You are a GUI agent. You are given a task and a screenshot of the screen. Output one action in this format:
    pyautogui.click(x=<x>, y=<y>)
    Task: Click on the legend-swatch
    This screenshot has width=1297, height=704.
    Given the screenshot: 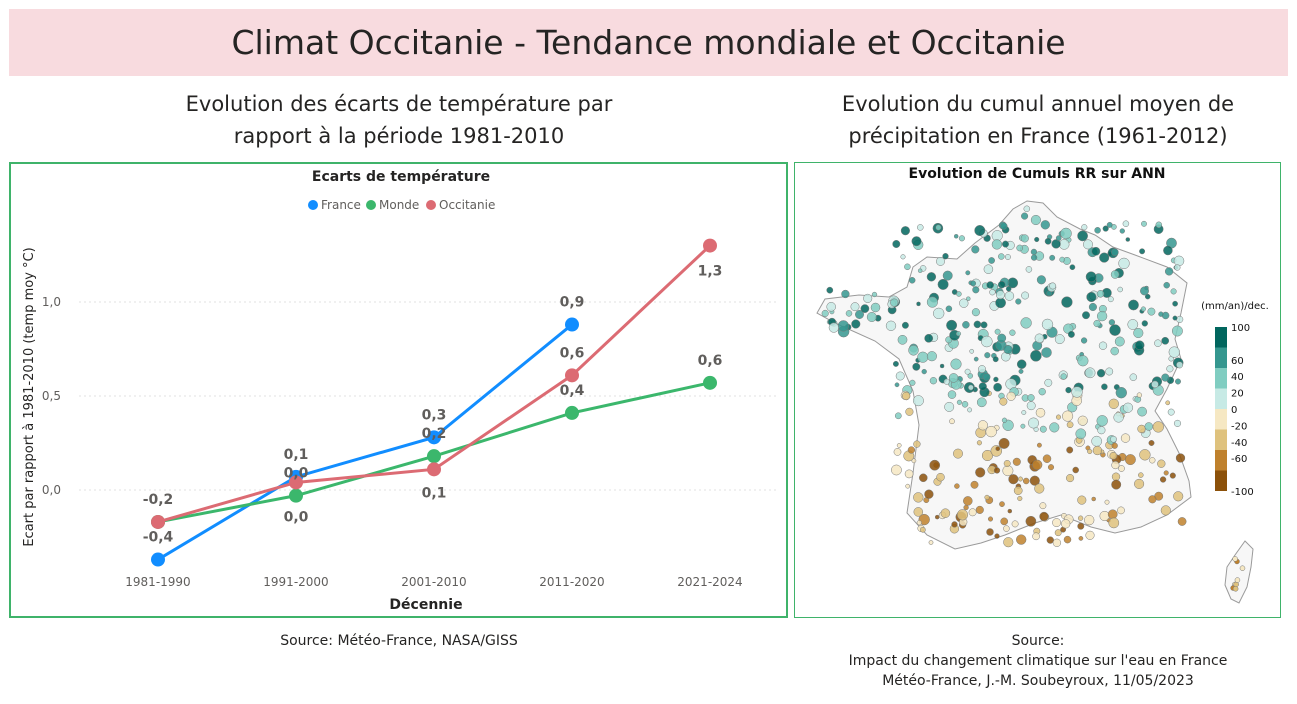 What is the action you would take?
    pyautogui.click(x=1221, y=378)
    